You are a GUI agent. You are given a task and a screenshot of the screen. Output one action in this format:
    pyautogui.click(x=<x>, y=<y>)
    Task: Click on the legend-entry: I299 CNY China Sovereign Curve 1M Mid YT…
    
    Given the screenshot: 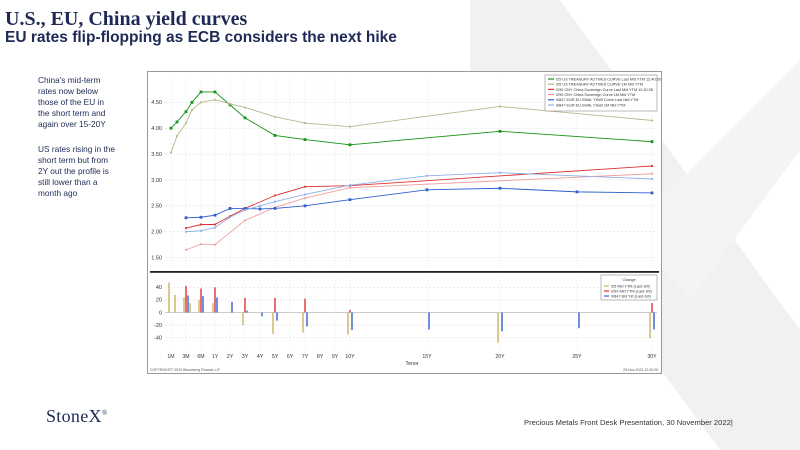 What is the action you would take?
    pyautogui.click(x=595, y=95)
    